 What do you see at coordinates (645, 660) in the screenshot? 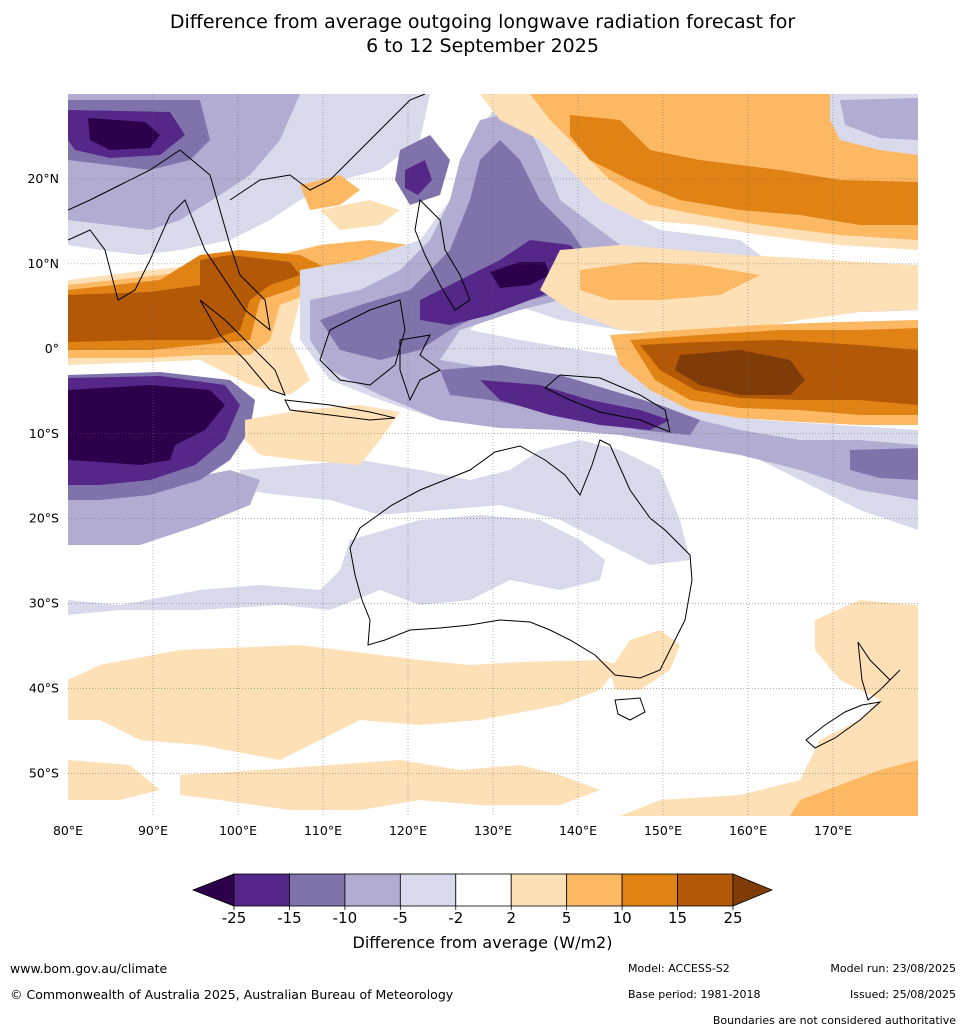
I see `region-positive-5-se-australia` at bounding box center [645, 660].